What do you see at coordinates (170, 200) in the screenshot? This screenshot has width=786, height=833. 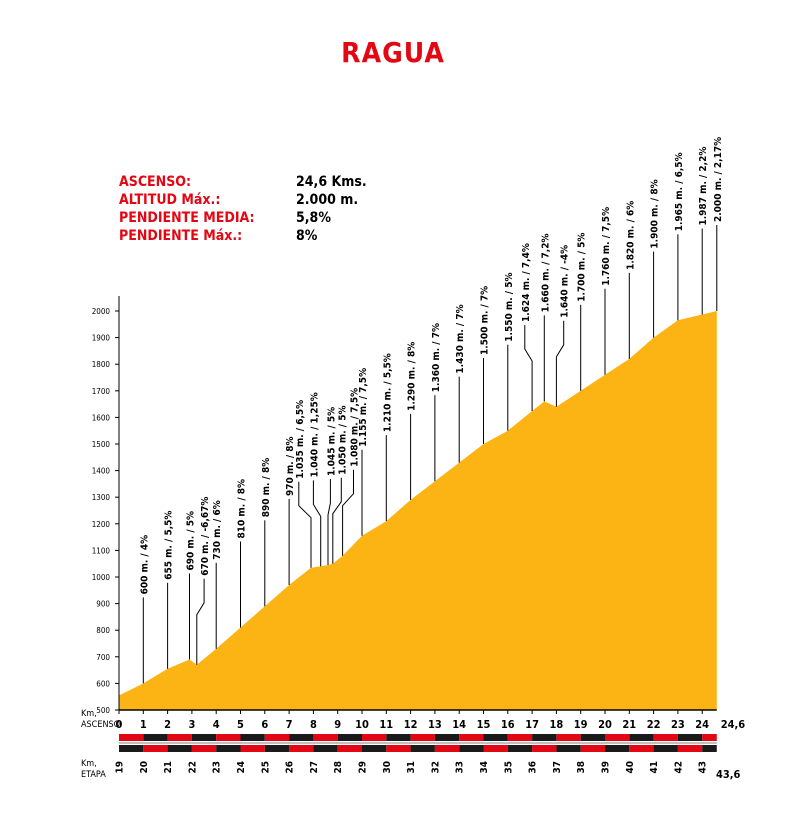 I see `stat-label: ALTITUD Máx.:` at bounding box center [170, 200].